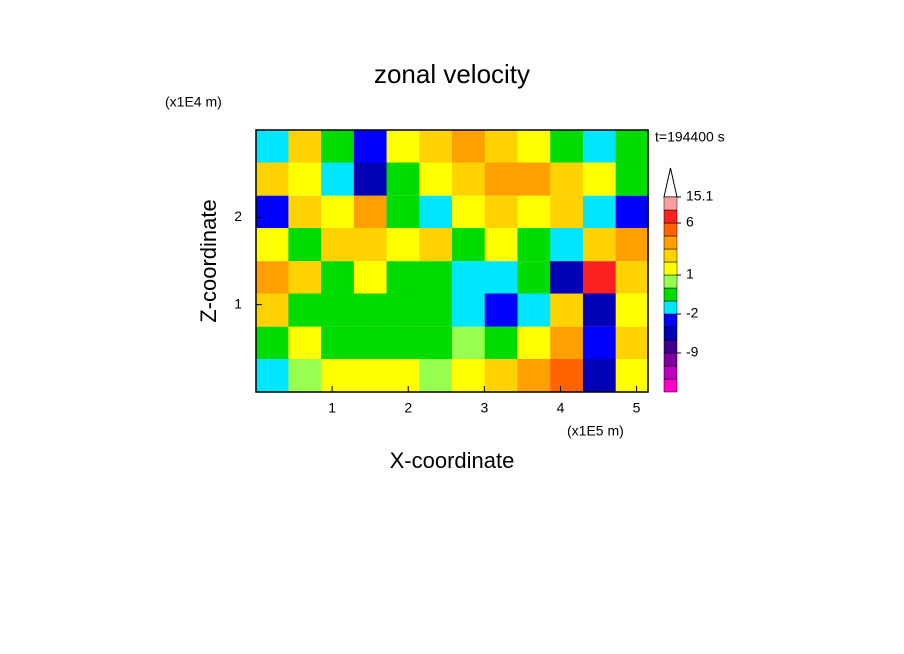  Describe the element at coordinates (193, 102) in the screenshot. I see `y-unit: (x1E4 m)` at that location.